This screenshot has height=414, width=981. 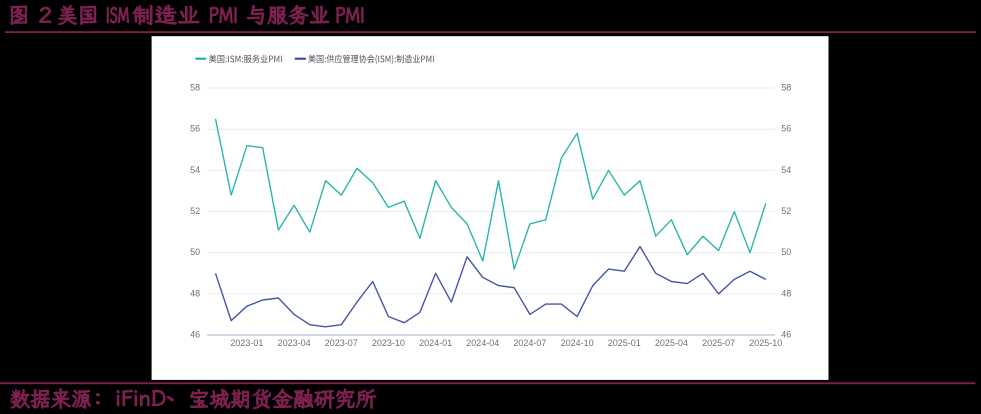 I want to click on svg-text: 2024-07, so click(x=529, y=343).